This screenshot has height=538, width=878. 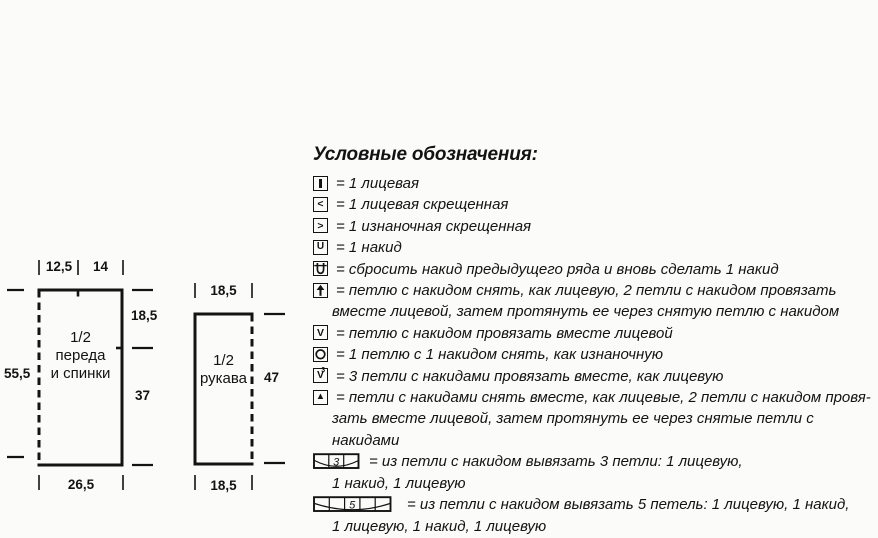 I want to click on dim-front-top-left: 12,5, so click(x=59, y=266).